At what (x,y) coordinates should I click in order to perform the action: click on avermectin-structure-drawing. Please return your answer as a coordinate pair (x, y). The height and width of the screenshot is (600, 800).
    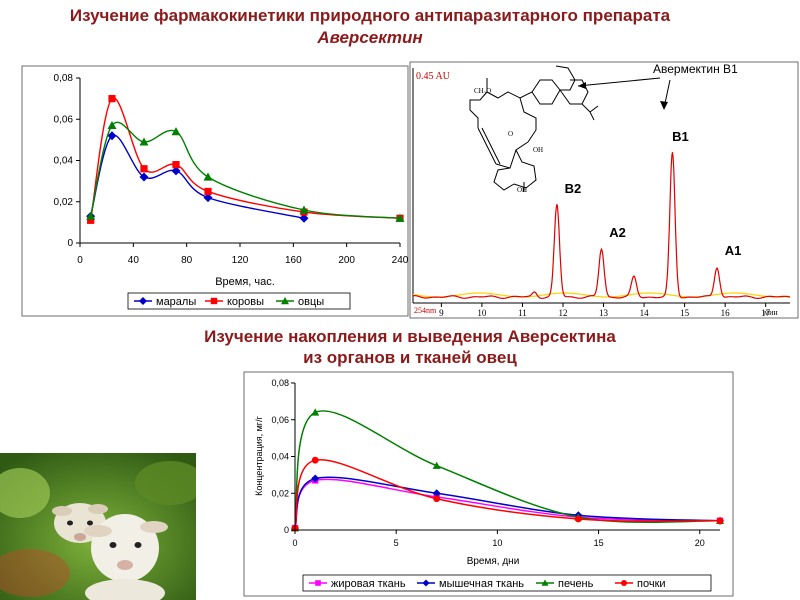
    Looking at the image, I should click on (534, 128).